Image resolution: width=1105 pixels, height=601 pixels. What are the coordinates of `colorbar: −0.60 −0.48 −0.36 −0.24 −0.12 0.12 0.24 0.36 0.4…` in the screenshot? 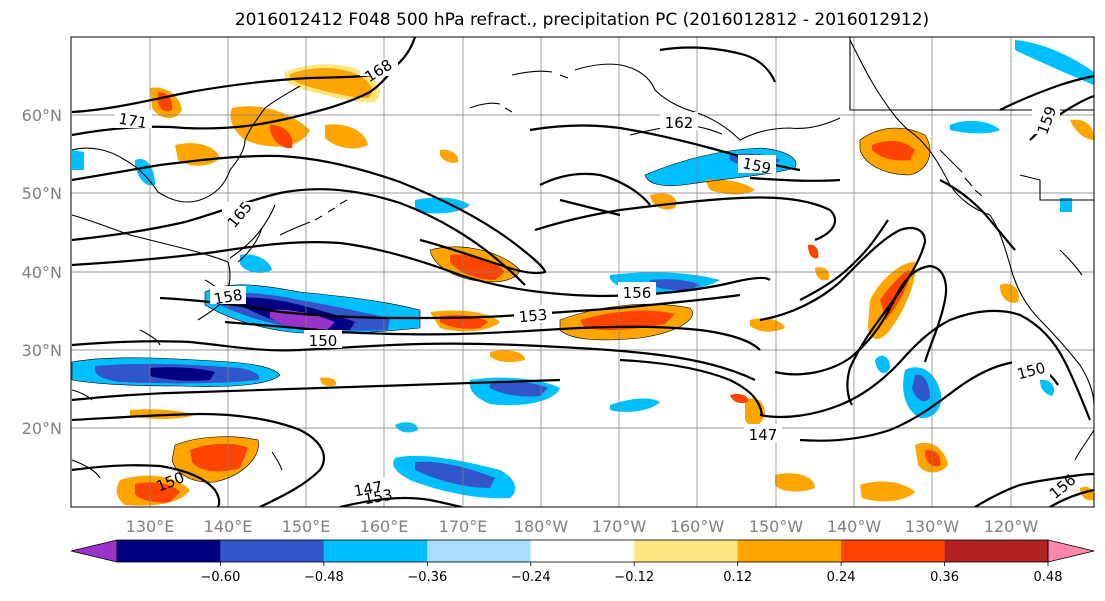 It's located at (582, 562).